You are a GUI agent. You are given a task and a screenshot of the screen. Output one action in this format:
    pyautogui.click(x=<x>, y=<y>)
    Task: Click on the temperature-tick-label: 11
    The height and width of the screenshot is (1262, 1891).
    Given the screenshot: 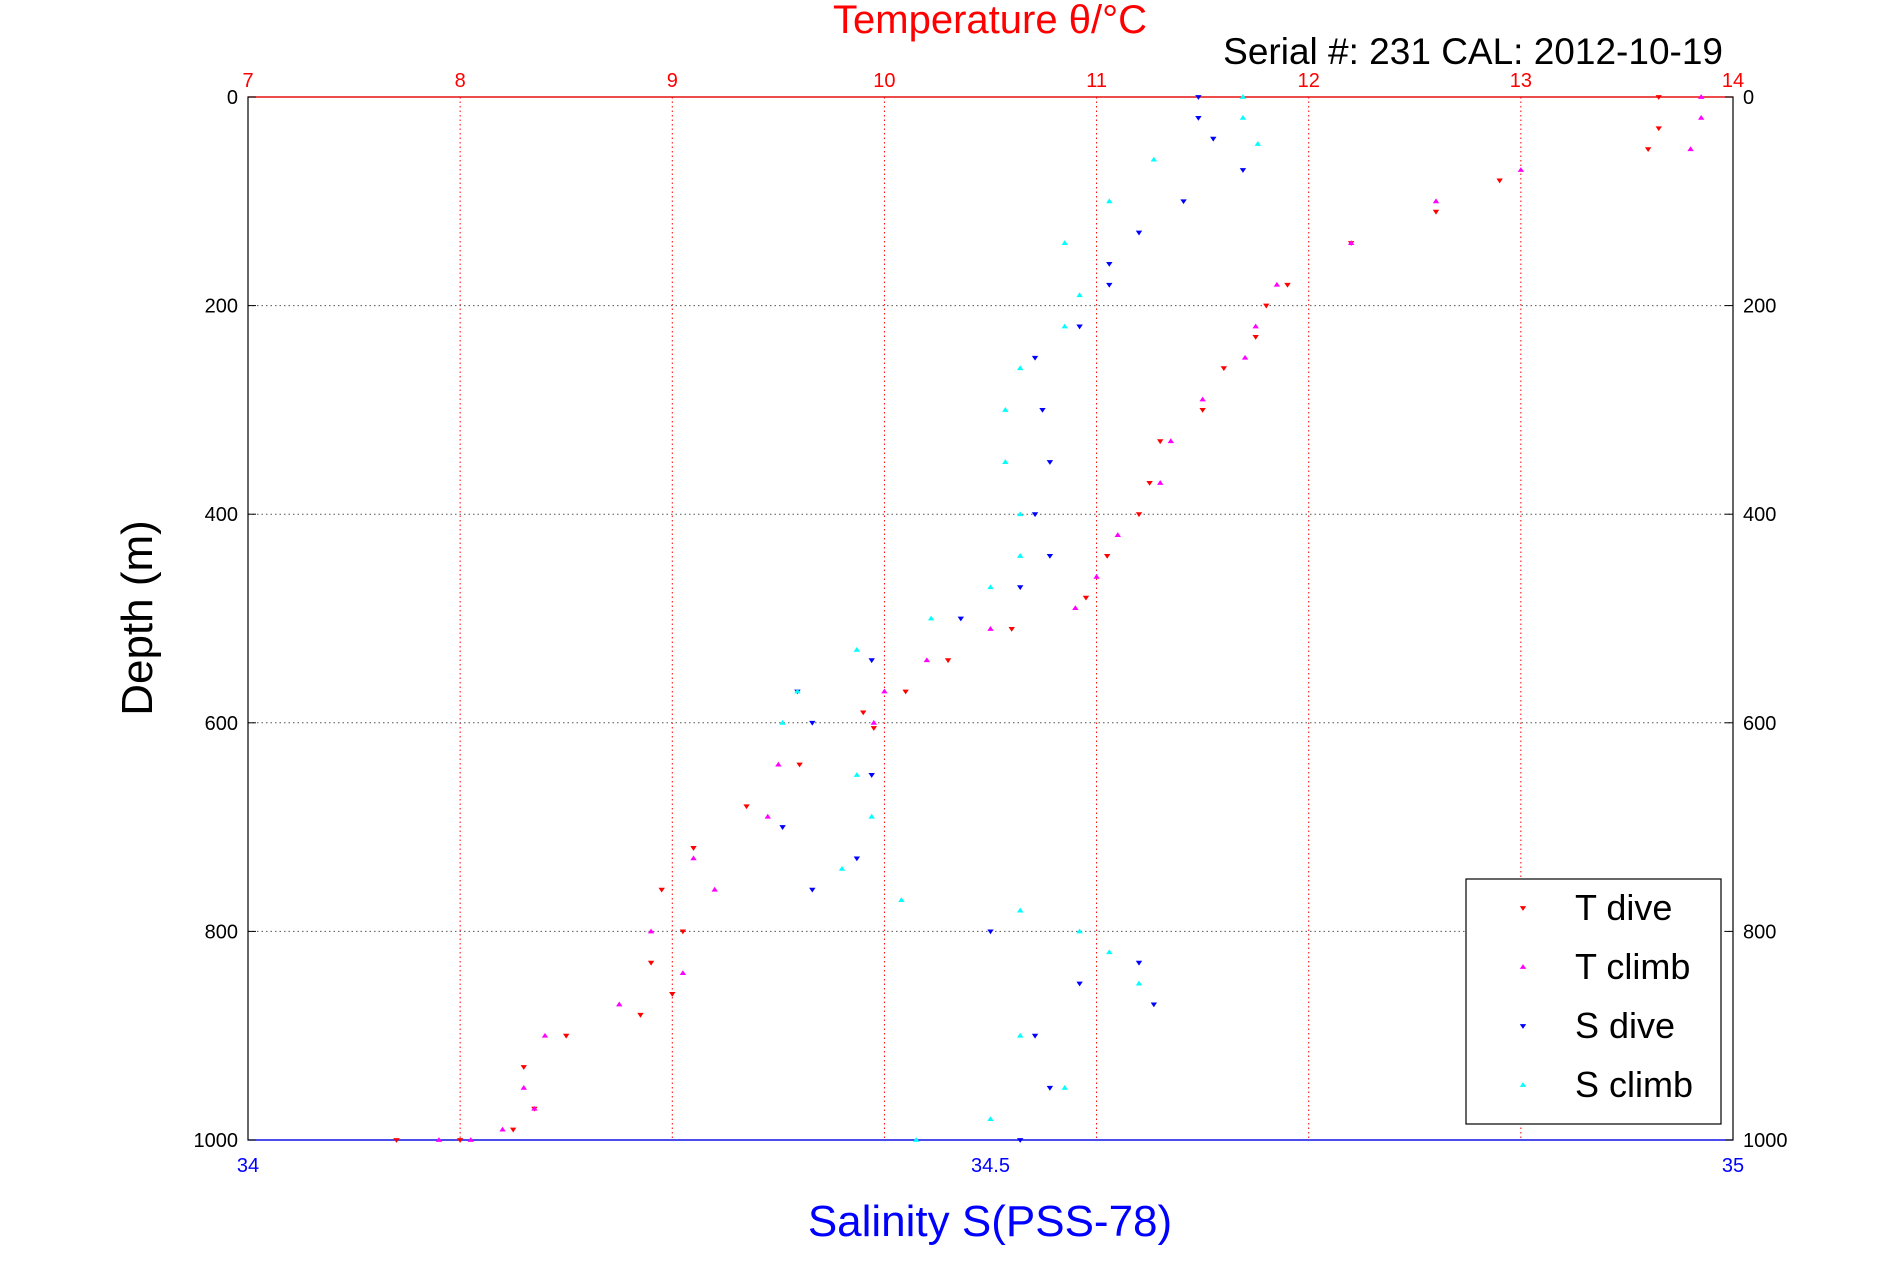 What is the action you would take?
    pyautogui.click(x=1096, y=81)
    